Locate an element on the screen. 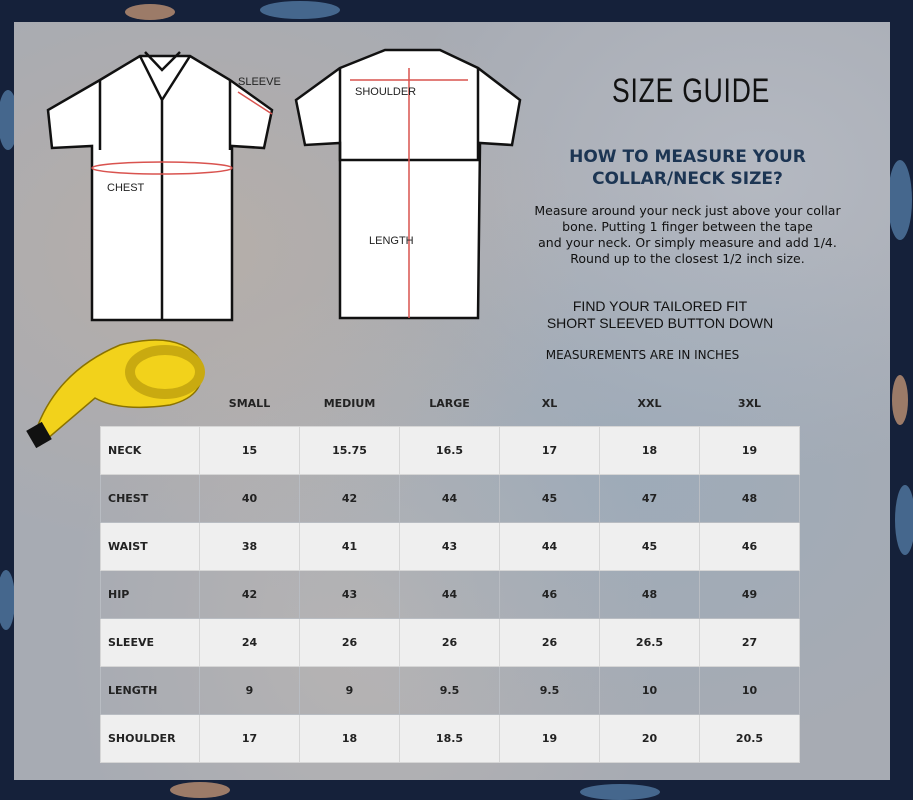 The height and width of the screenshot is (800, 913). column-header: LARGE is located at coordinates (449, 403).